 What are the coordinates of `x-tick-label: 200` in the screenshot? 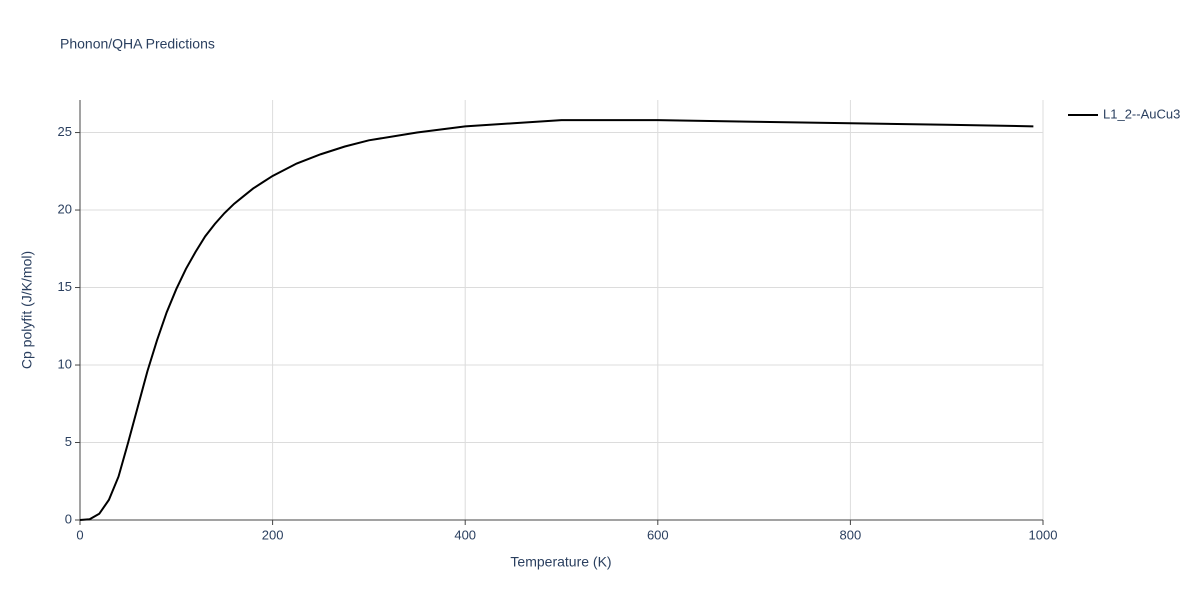 It's located at (273, 534).